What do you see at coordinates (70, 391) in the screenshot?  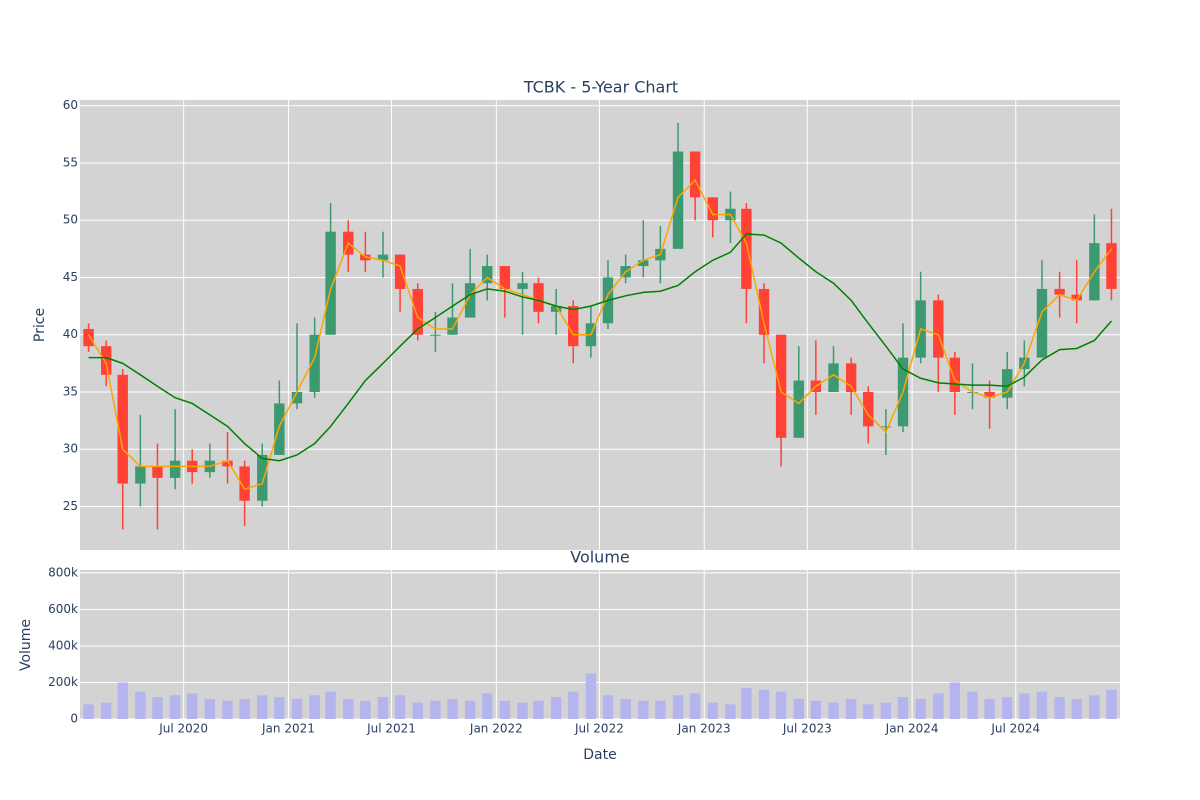 I see `y-tick-label: 35` at bounding box center [70, 391].